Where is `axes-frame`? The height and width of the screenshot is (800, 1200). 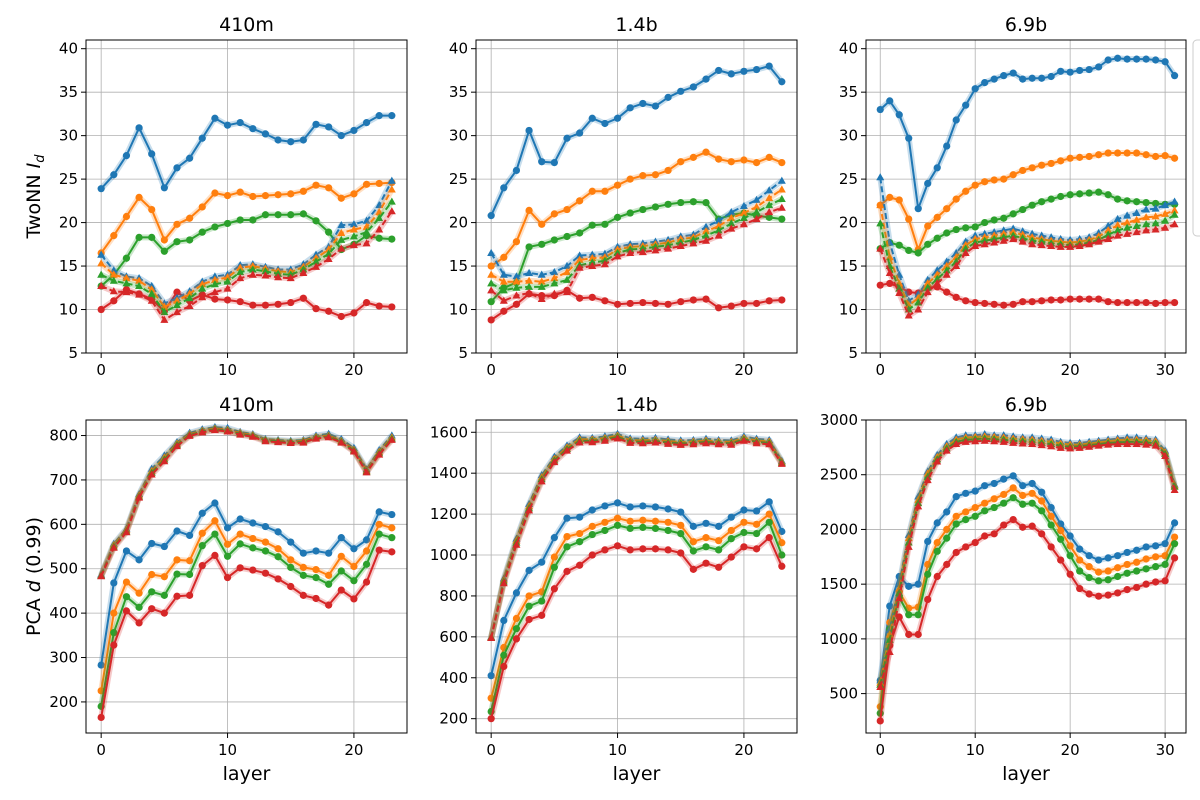
axes-frame is located at coordinates (1026, 576).